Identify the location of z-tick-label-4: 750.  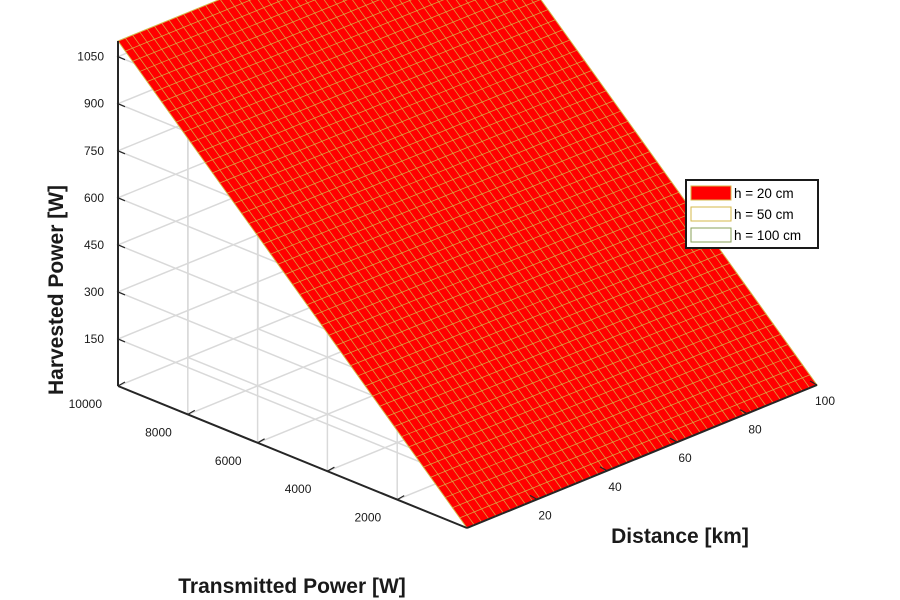
(94, 151).